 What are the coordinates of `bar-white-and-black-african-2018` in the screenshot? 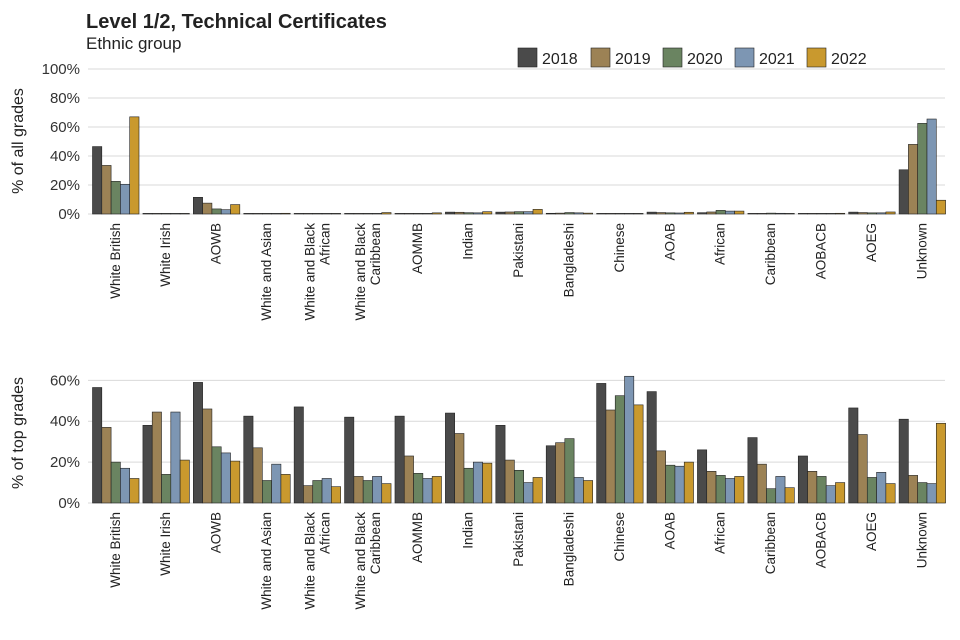 It's located at (298, 214).